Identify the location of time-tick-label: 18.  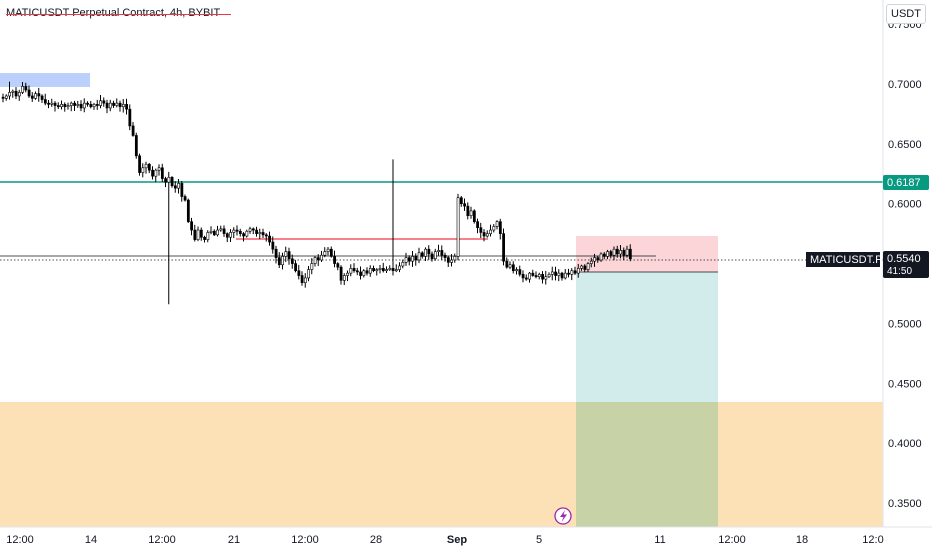
(802, 540).